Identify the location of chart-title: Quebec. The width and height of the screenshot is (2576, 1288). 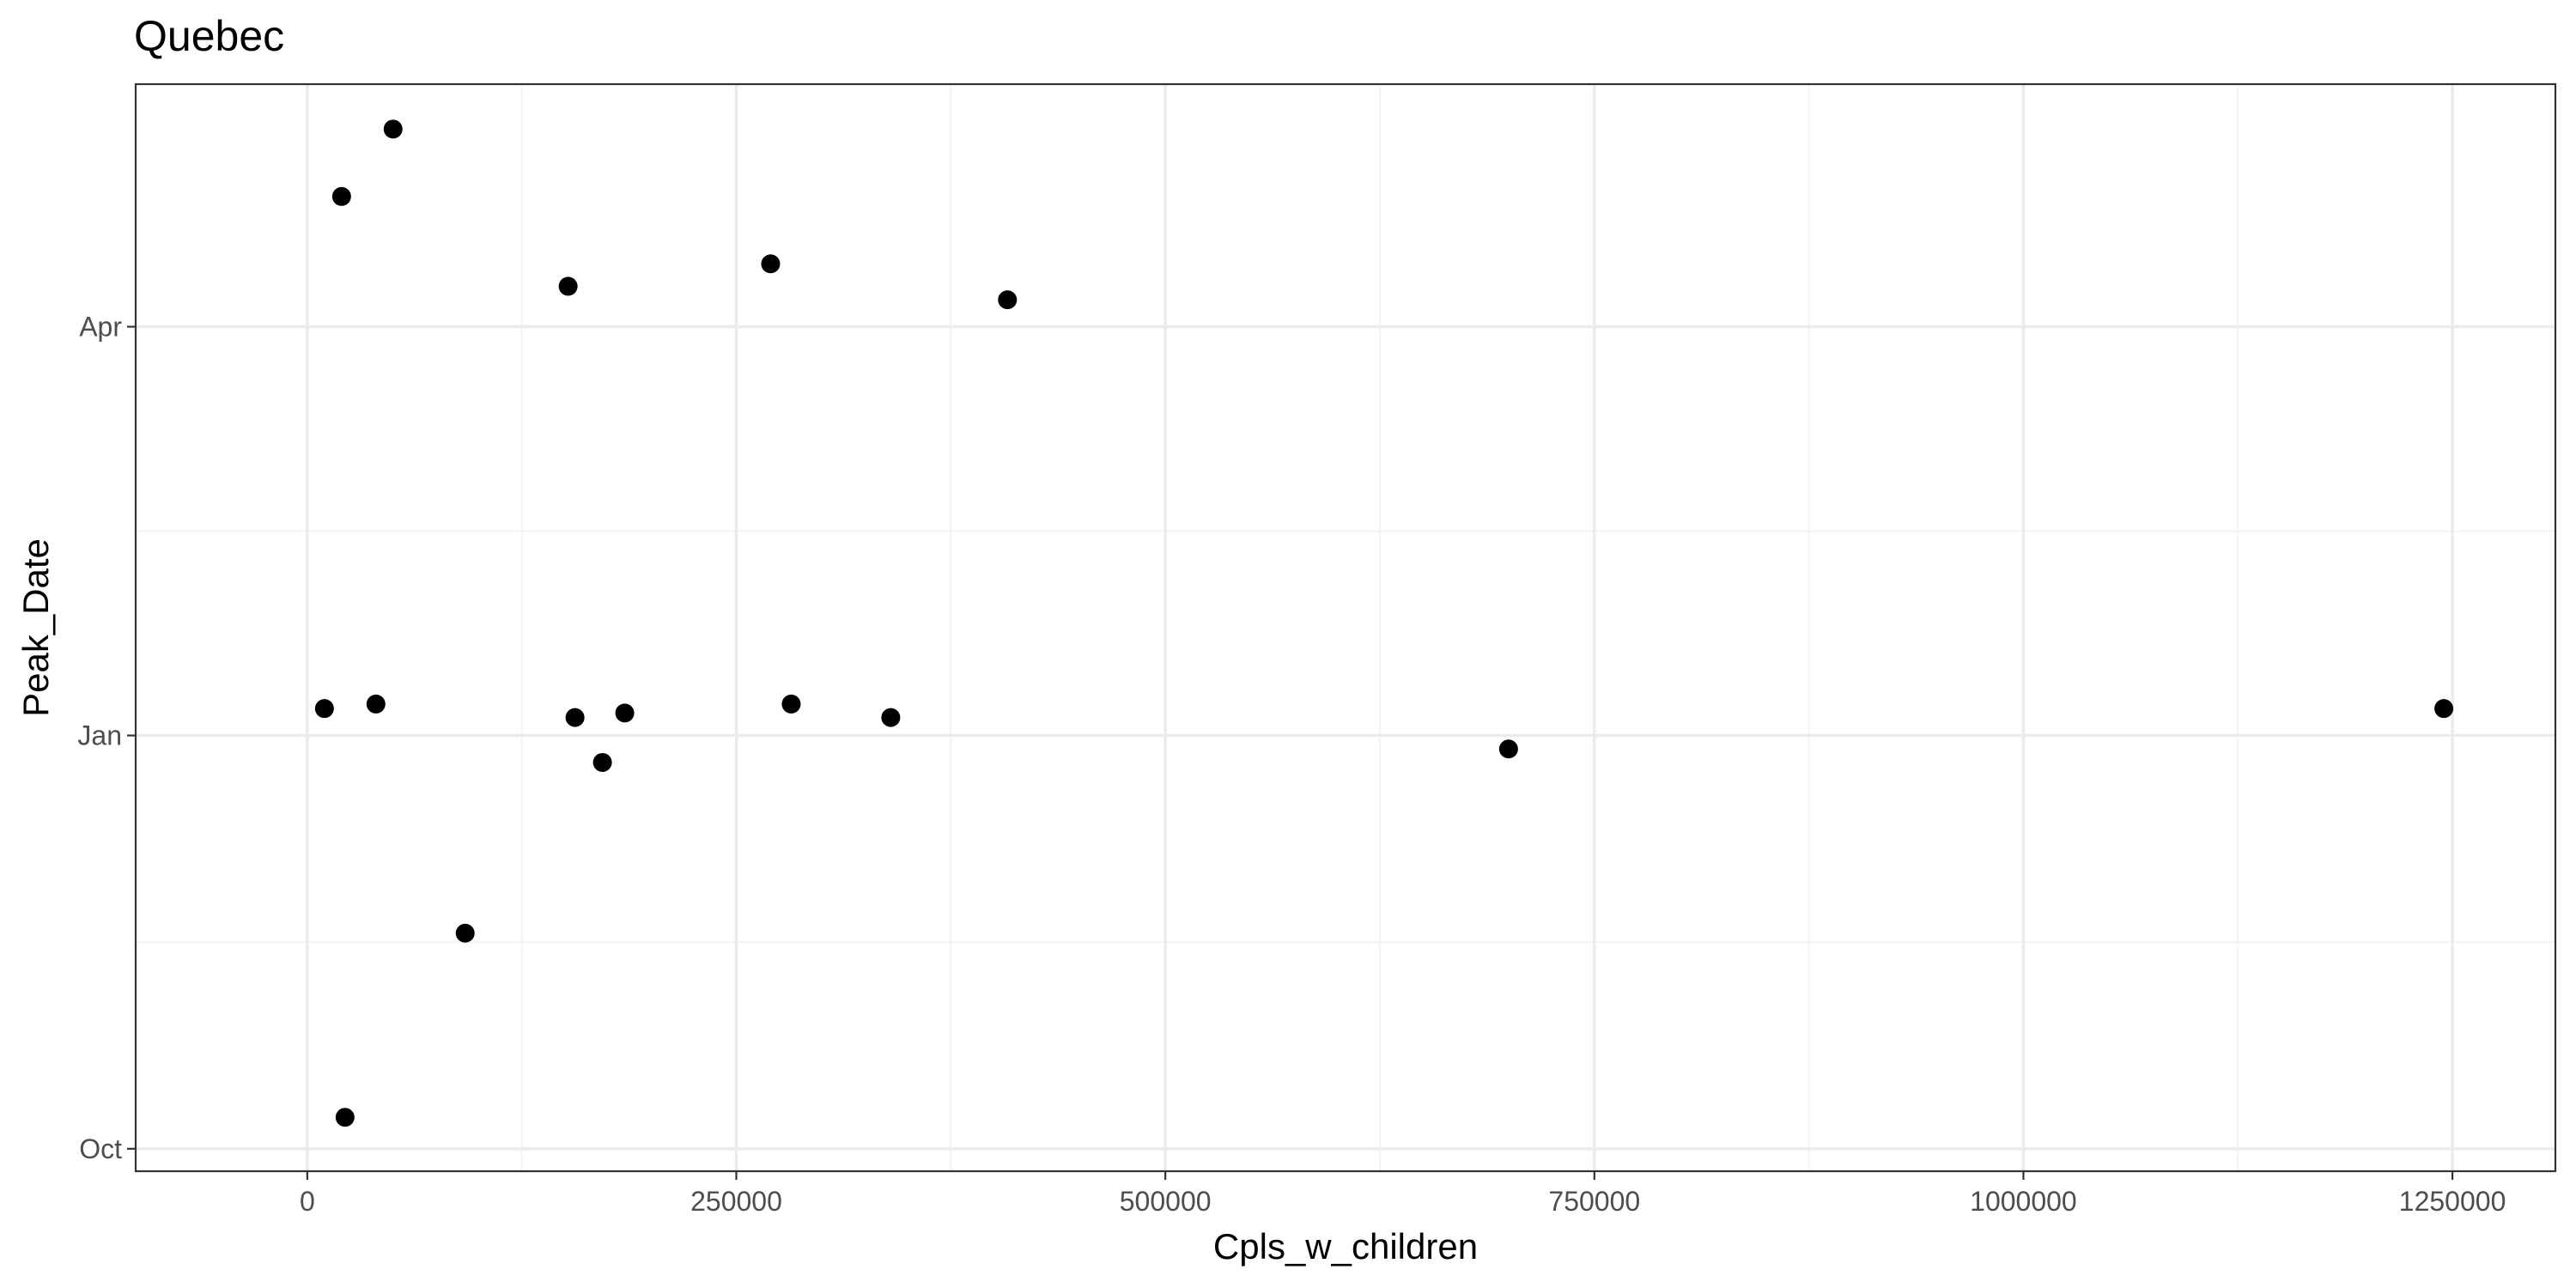
(209, 36).